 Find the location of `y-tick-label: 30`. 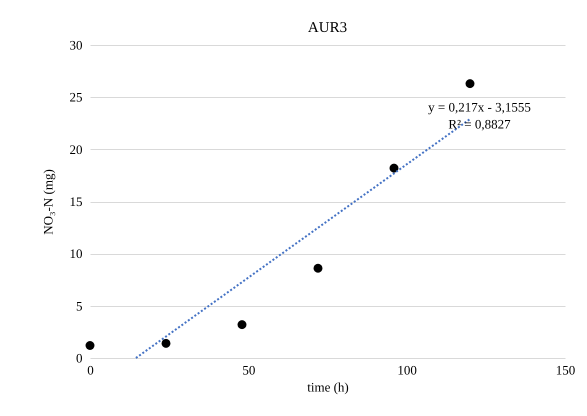

y-tick-label: 30 is located at coordinates (76, 45).